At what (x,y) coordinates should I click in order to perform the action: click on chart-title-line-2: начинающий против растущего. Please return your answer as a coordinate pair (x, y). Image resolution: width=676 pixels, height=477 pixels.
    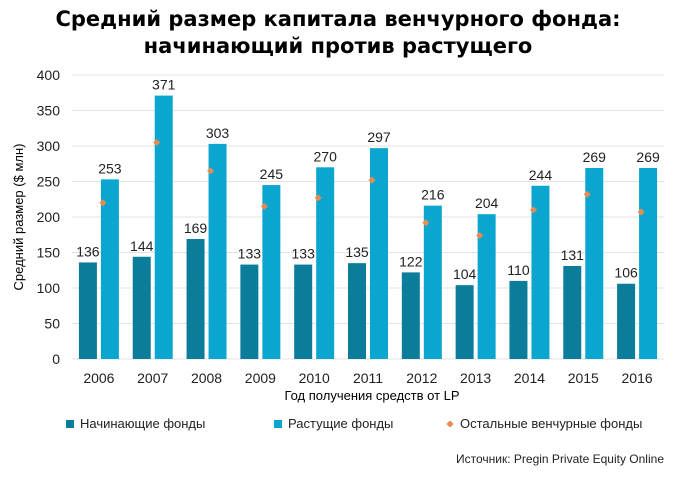
    Looking at the image, I should click on (338, 46).